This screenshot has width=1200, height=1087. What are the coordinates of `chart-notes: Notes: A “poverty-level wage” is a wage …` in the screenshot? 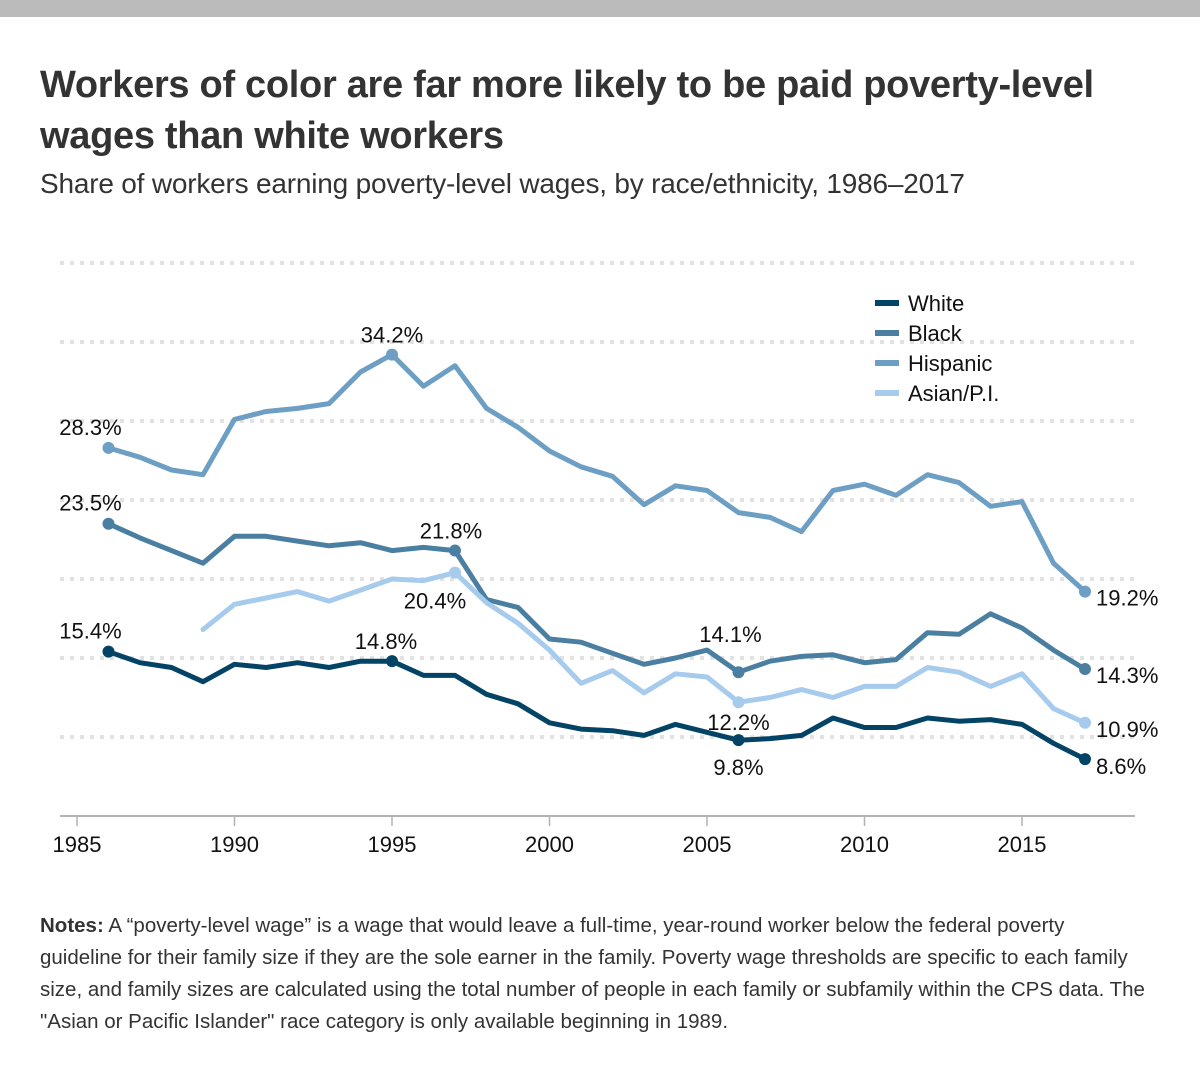 It's located at (595, 974).